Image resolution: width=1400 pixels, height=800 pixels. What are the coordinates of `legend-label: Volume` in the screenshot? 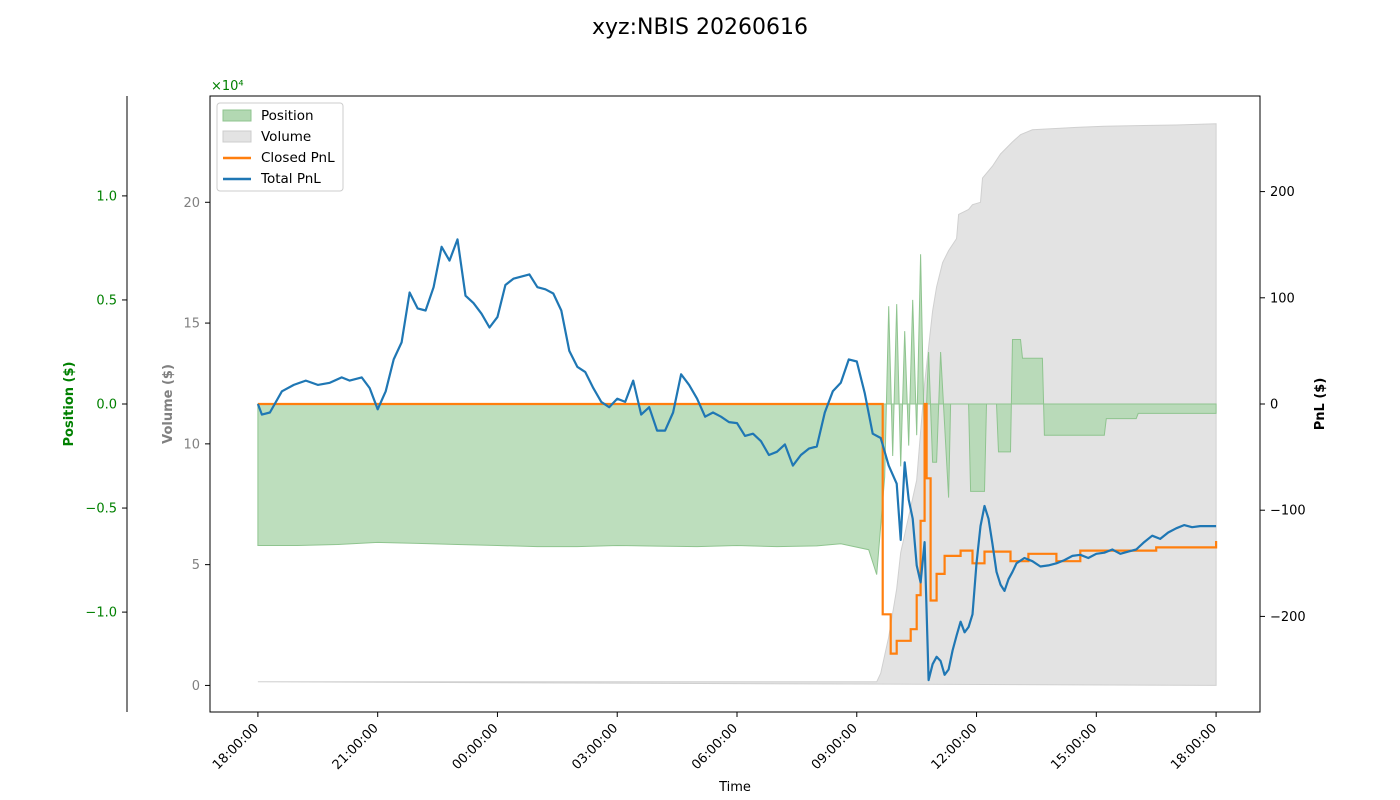 It's located at (286, 137).